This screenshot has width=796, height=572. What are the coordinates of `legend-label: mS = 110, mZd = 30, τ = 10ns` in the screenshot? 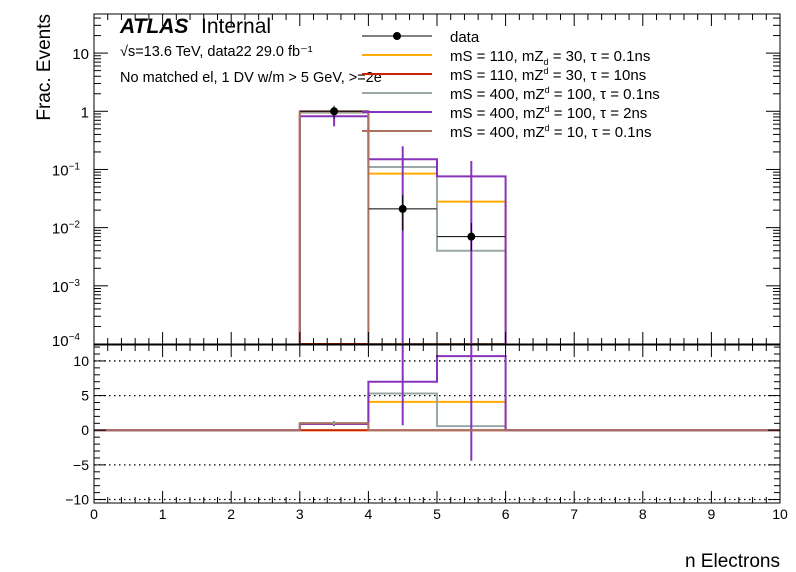 It's located at (548, 75).